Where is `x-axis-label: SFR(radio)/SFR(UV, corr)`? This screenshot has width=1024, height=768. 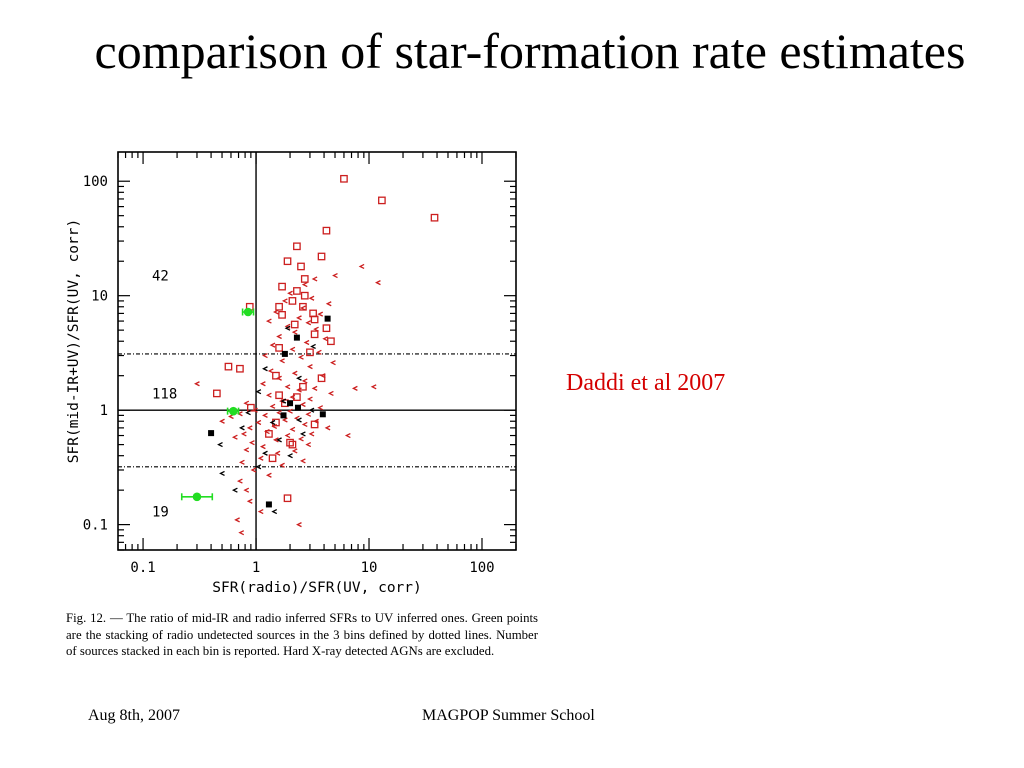 x-axis-label: SFR(radio)/SFR(UV, corr) is located at coordinates (317, 588).